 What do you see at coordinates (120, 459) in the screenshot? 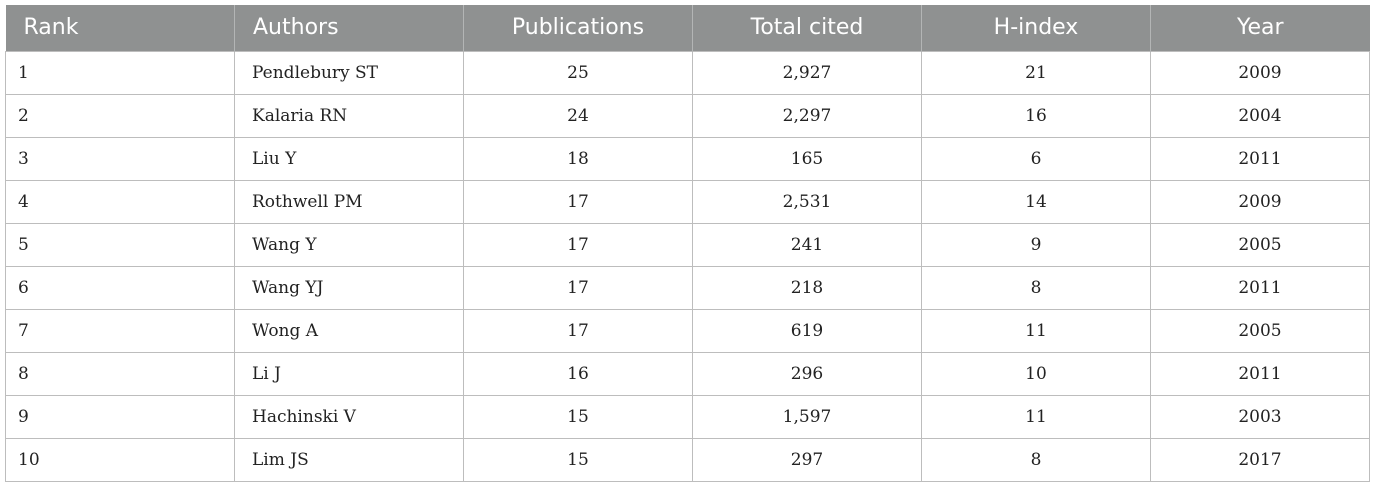
I see `cell-rank: 10` at bounding box center [120, 459].